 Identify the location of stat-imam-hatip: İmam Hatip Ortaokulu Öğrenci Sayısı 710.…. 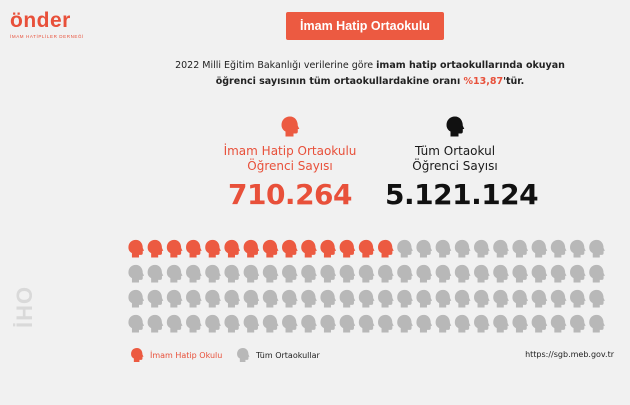
(290, 163).